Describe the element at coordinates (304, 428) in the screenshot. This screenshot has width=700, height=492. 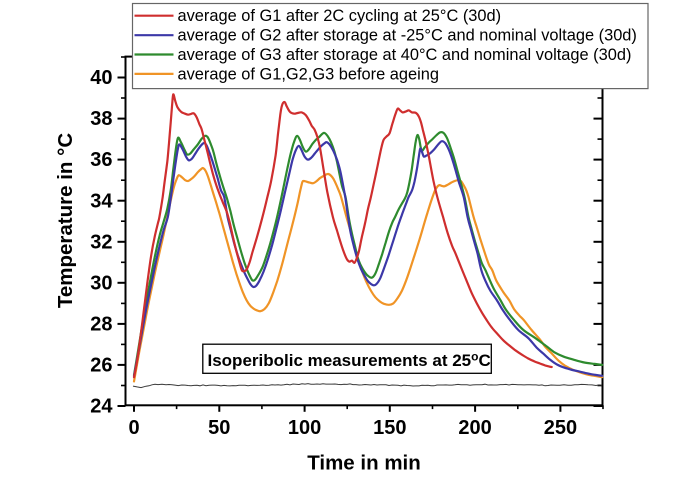
I see `svg-text: 100` at that location.